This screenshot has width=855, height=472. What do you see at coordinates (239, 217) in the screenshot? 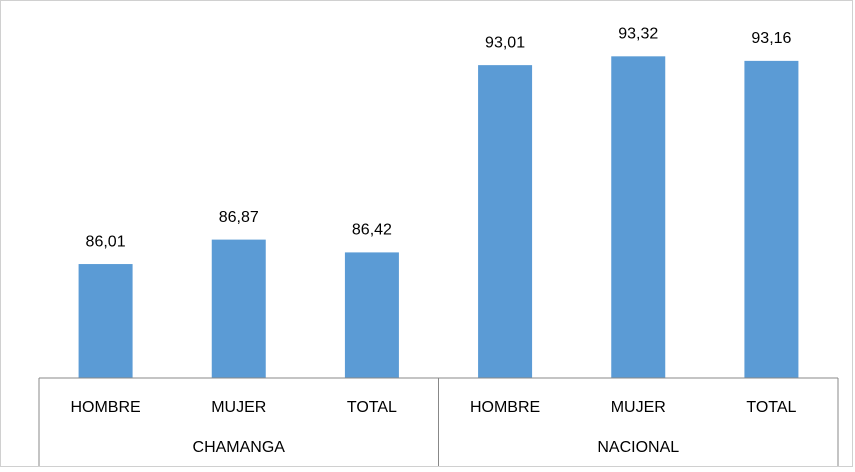
I see `data-label: 86,87` at bounding box center [239, 217].